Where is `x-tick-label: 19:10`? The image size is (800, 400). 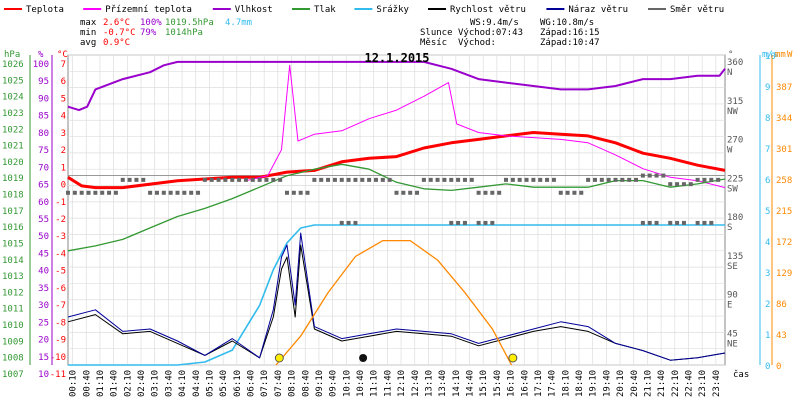 x-tick-label: 19:10 is located at coordinates (594, 383).